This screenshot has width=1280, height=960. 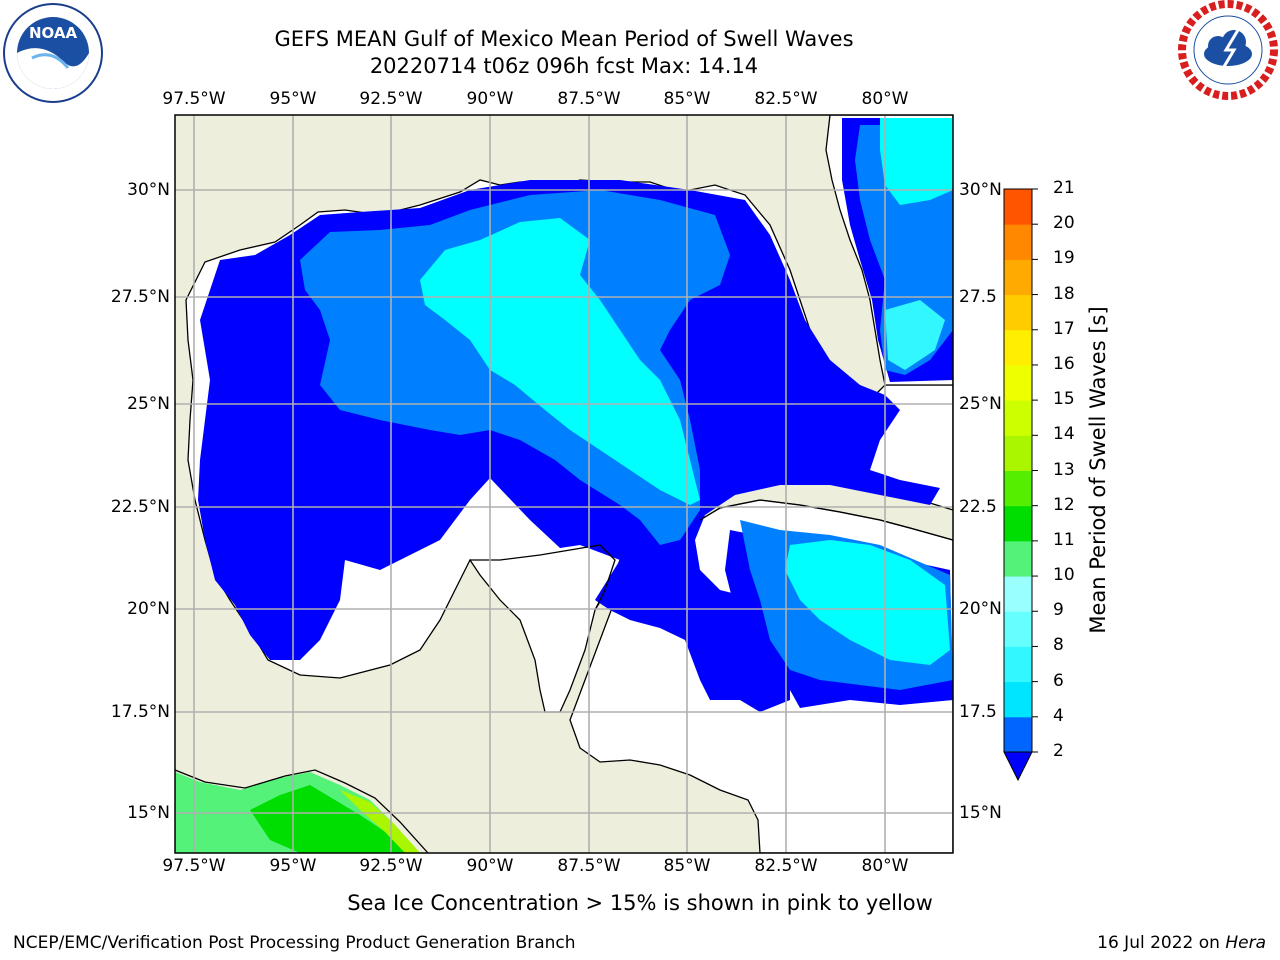 I want to click on footer-date-text: 16 Jul 2022 on, so click(x=1161, y=943).